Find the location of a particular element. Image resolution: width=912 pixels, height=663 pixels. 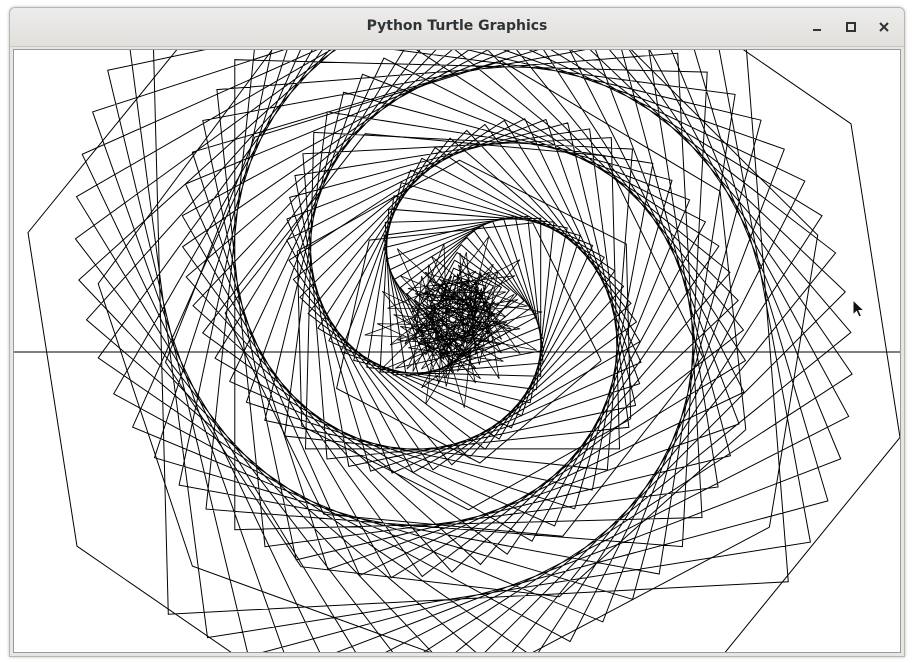

center-tangle-path is located at coordinates (453, 322).